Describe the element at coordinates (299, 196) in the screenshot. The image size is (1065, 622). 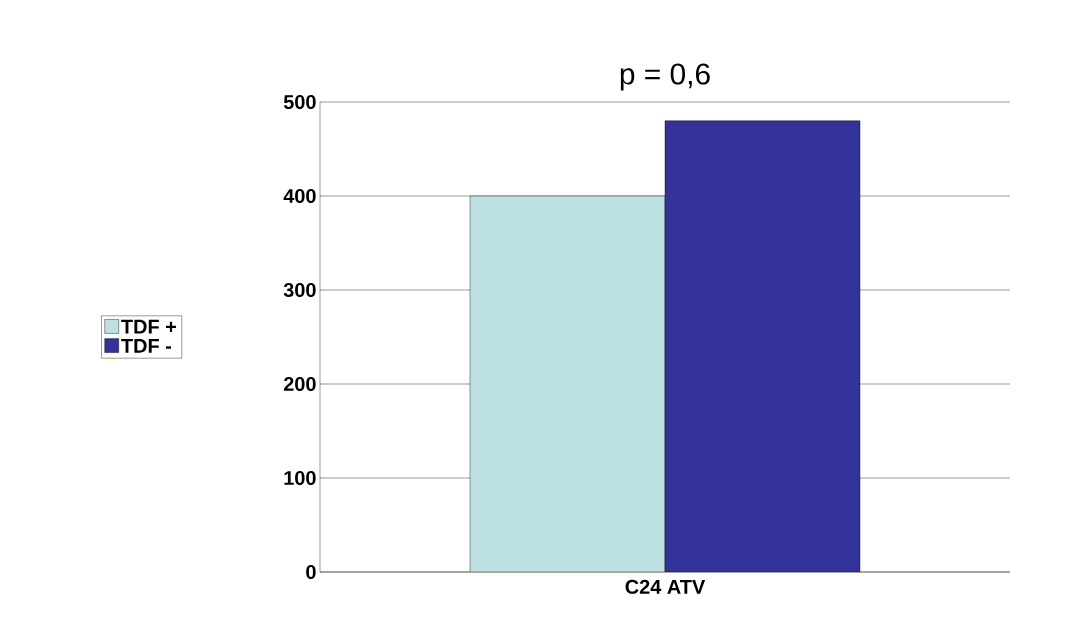
I see `y-tick-label: 400` at that location.